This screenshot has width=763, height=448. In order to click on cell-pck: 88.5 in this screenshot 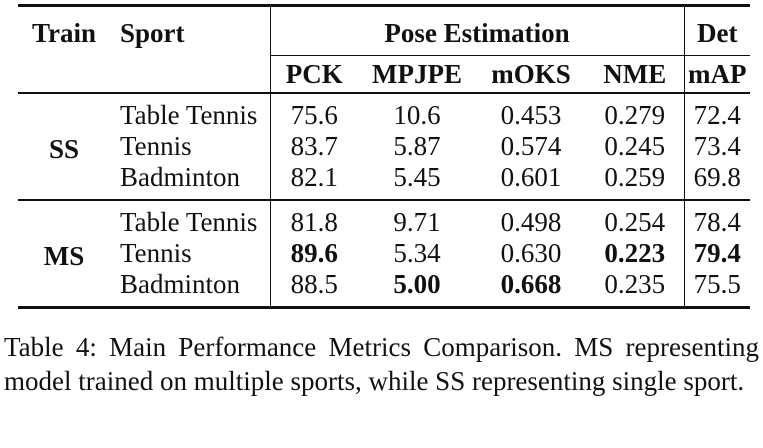, I will do `click(314, 289)`.